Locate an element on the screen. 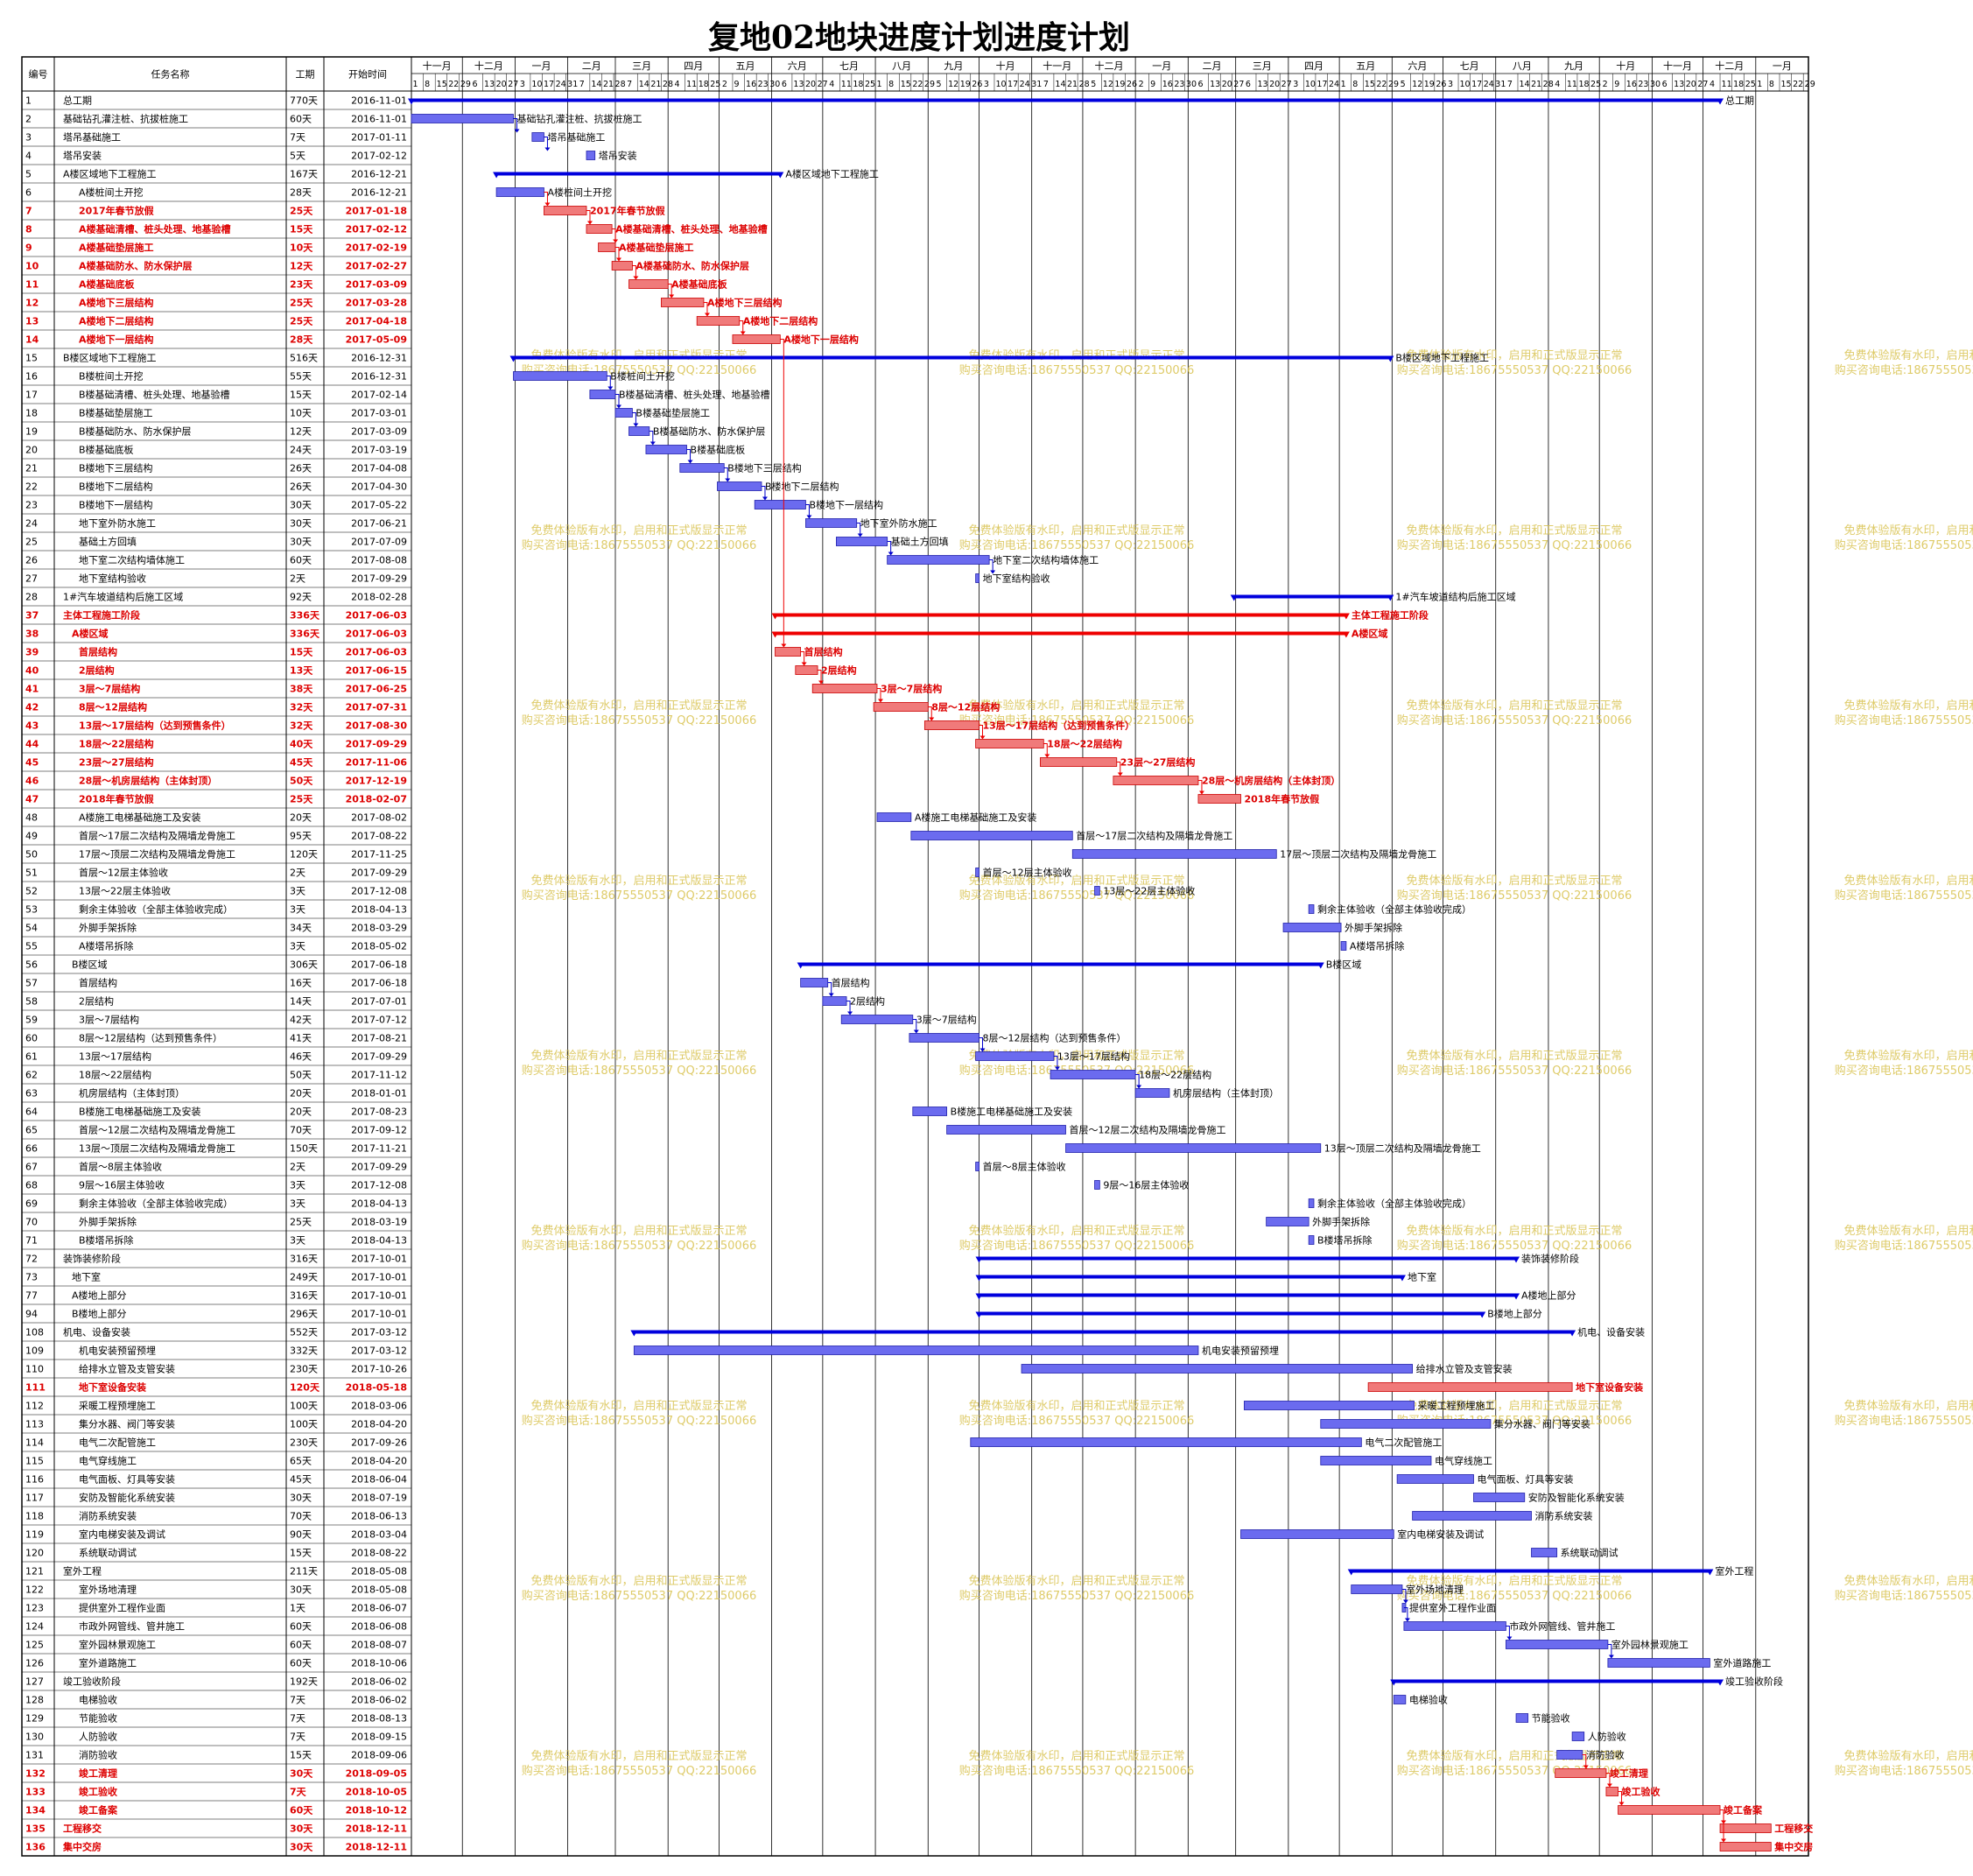  timescale-day: 30 is located at coordinates (1191, 84).